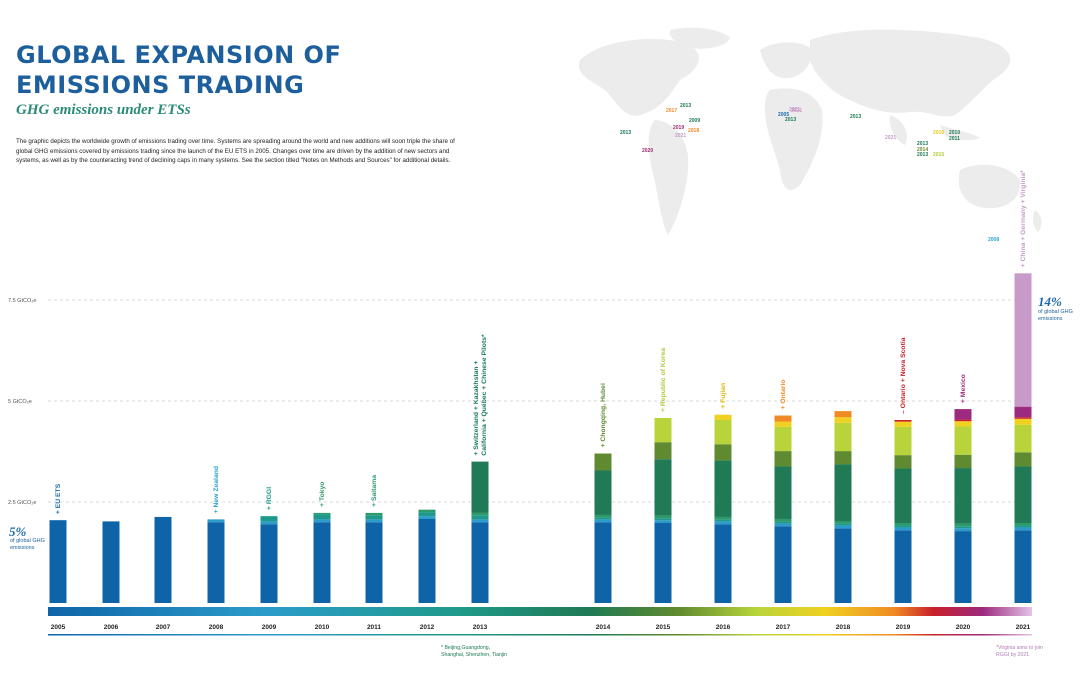 This screenshot has height=680, width=1080. What do you see at coordinates (163, 627) in the screenshot?
I see `x-tick-label: 2007` at bounding box center [163, 627].